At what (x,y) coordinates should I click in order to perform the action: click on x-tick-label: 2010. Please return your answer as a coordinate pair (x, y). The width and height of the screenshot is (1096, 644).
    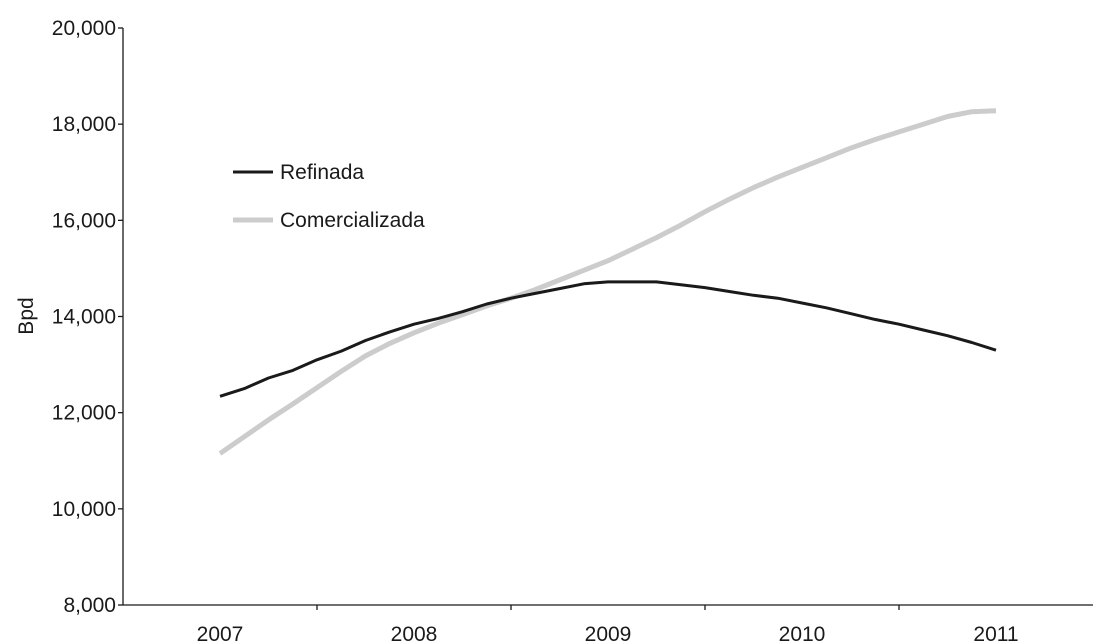
    Looking at the image, I should click on (802, 633).